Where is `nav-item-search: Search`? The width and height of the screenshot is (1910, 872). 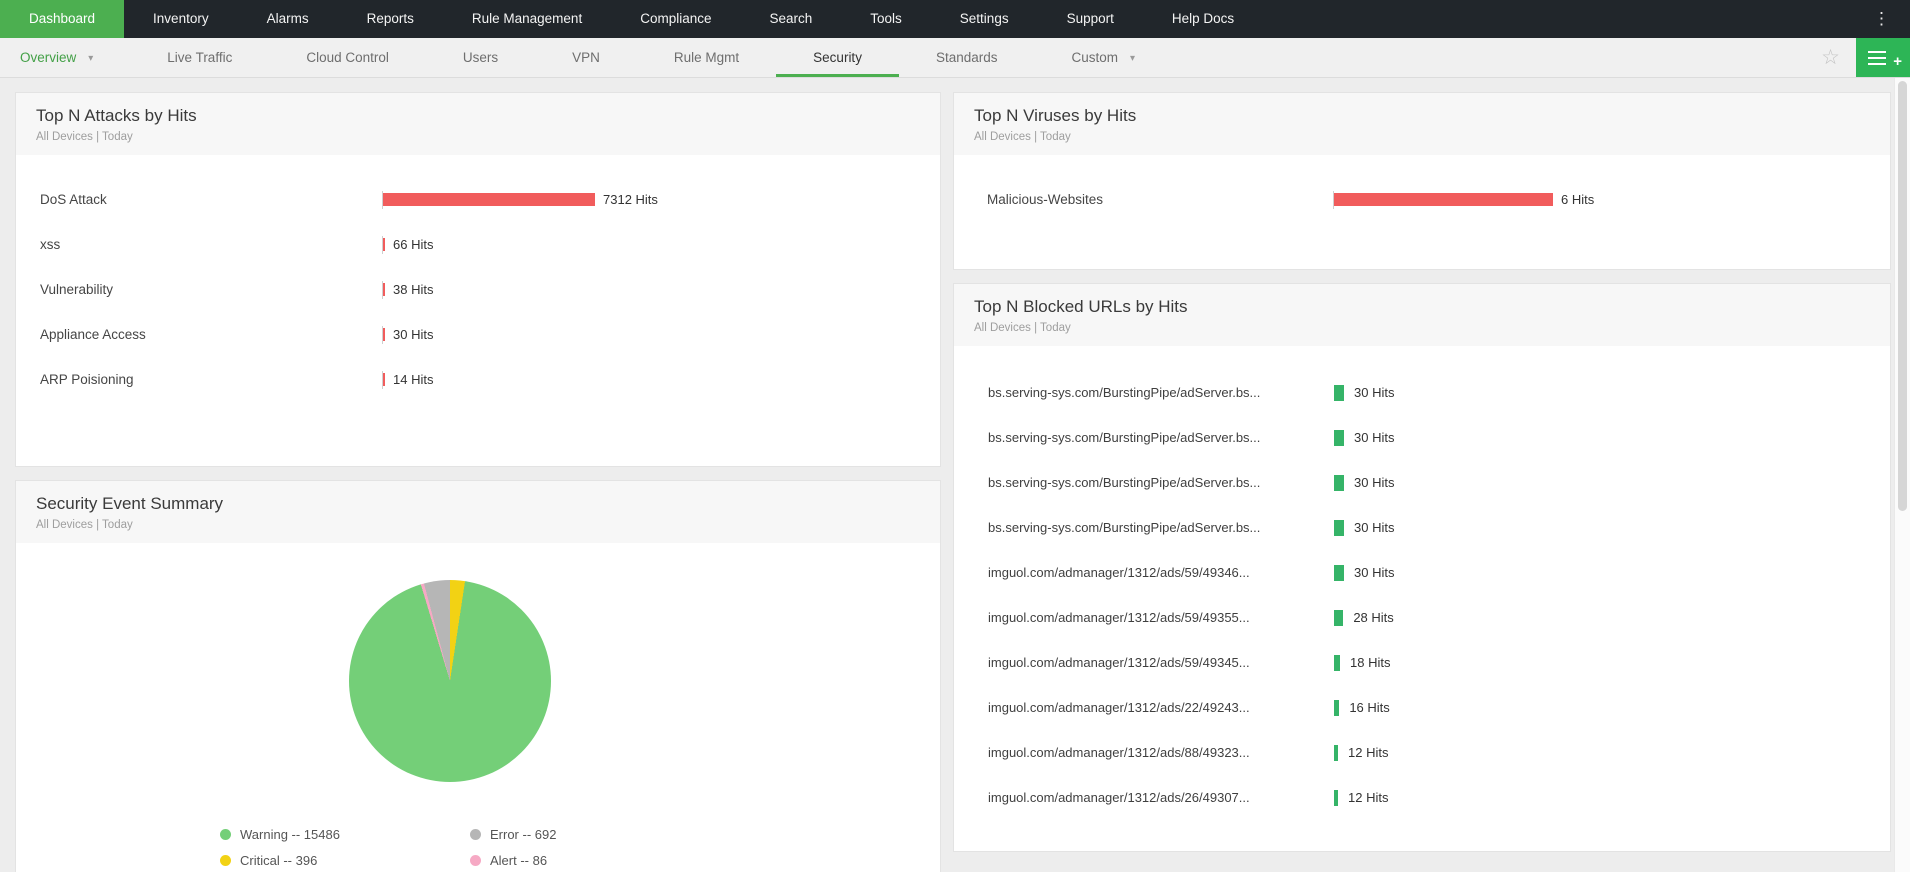
nav-item-search: Search is located at coordinates (791, 18).